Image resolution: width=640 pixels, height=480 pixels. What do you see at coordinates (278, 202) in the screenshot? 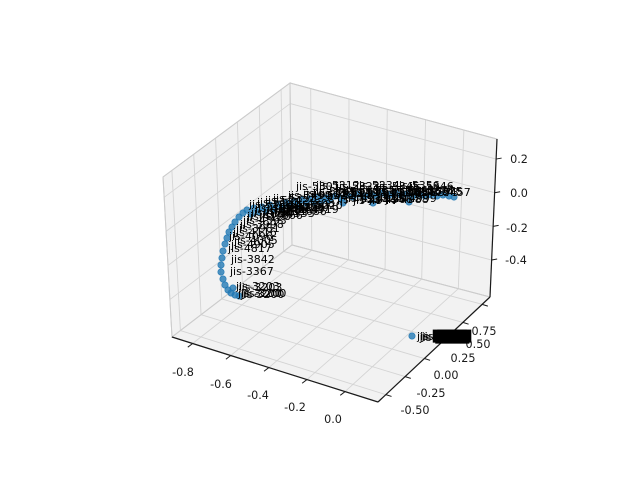
I see `point-label: jis-5131` at bounding box center [278, 202].